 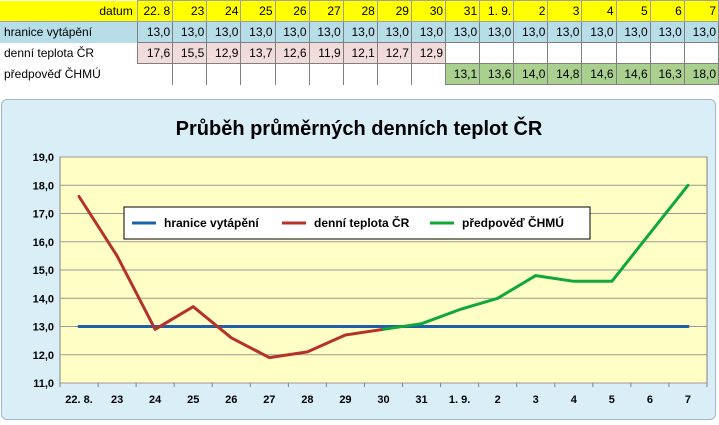 I want to click on chart-title: Průběh průměrných denních teplot ČR, so click(x=359, y=128).